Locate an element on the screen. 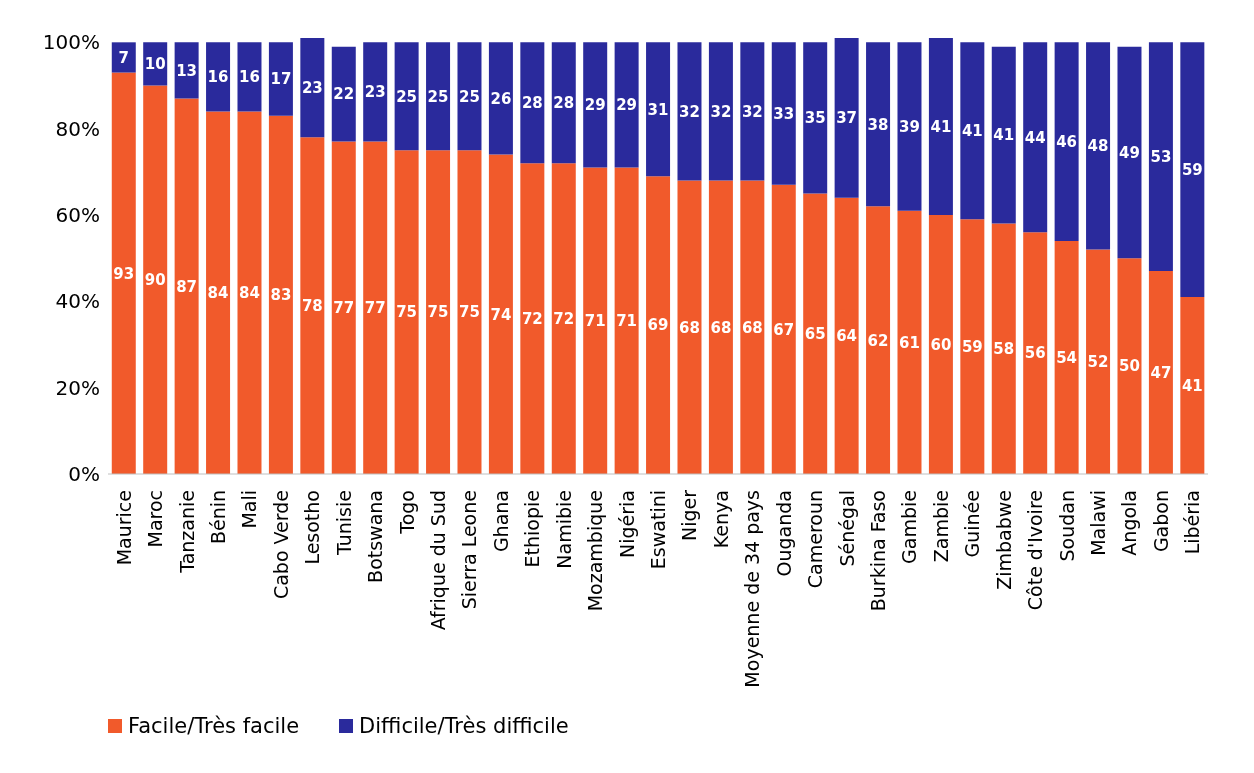 The image size is (1254, 773). x-tick-label: Ethiopie is located at coordinates (532, 529).